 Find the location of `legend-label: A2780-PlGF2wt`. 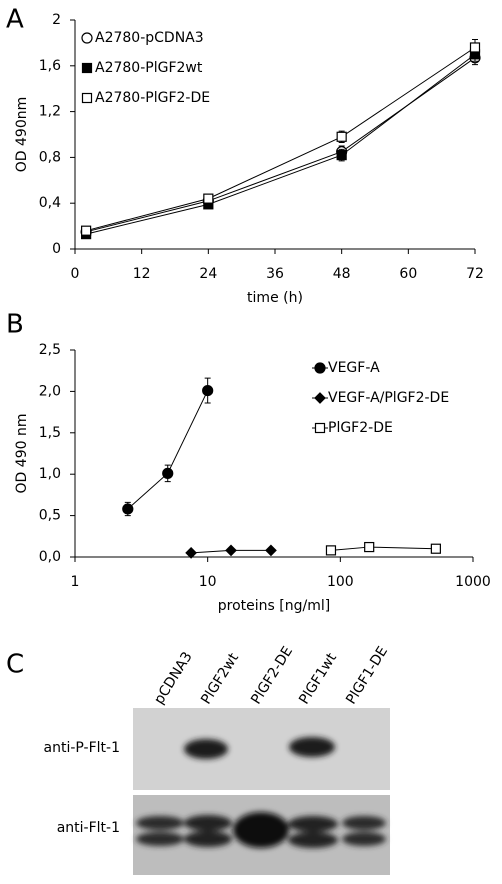

legend-label: A2780-PlGF2wt is located at coordinates (149, 68).